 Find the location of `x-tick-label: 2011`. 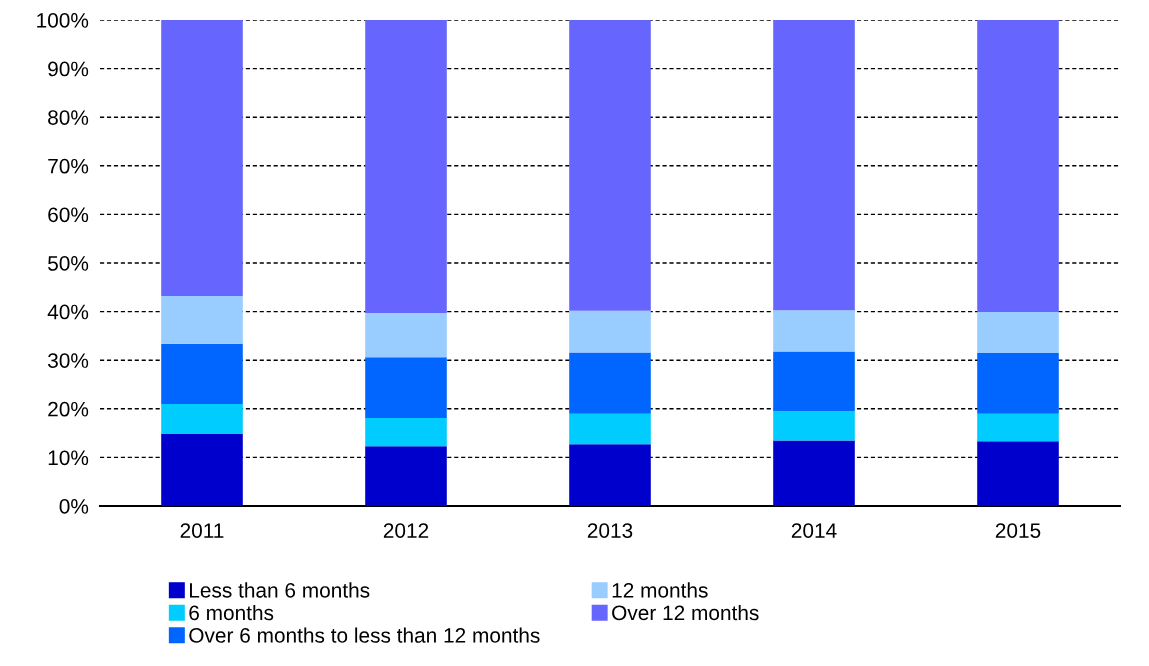

x-tick-label: 2011 is located at coordinates (202, 530).